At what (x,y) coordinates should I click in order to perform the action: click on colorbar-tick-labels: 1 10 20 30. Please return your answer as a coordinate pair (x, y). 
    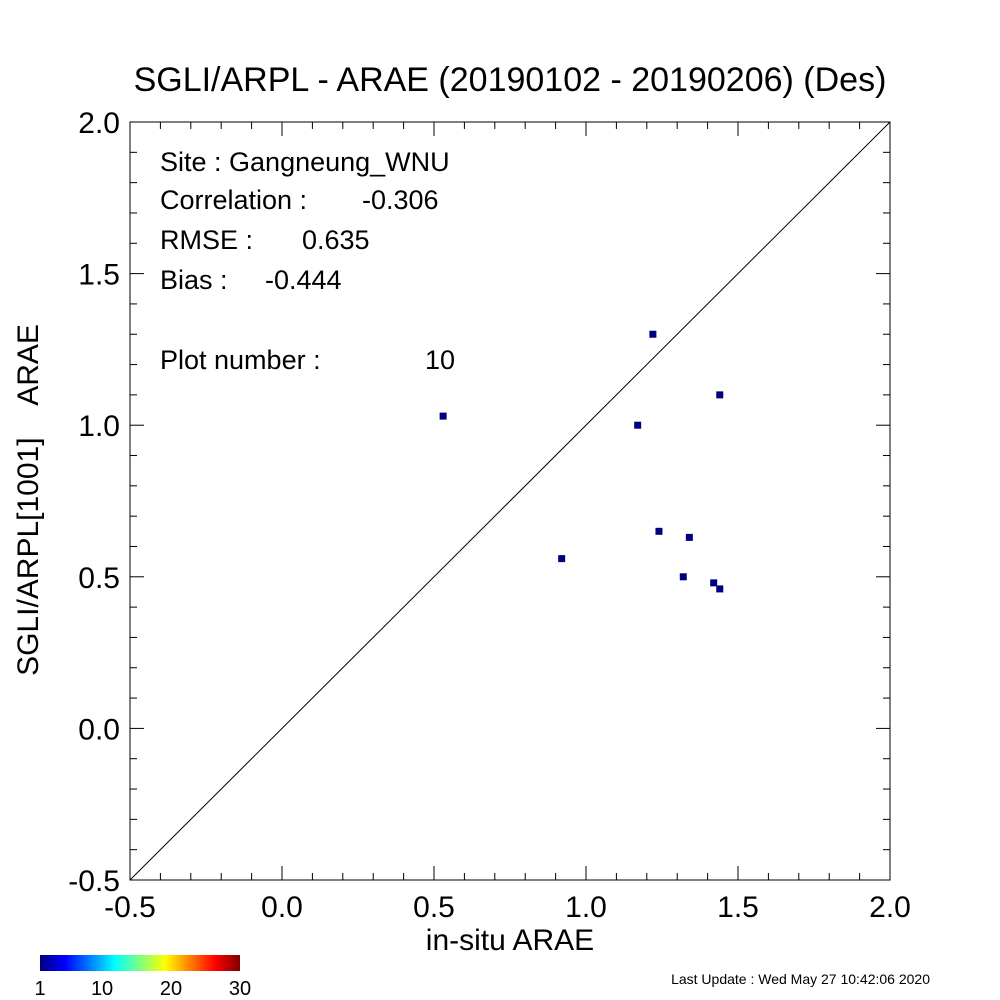
    Looking at the image, I should click on (142, 989).